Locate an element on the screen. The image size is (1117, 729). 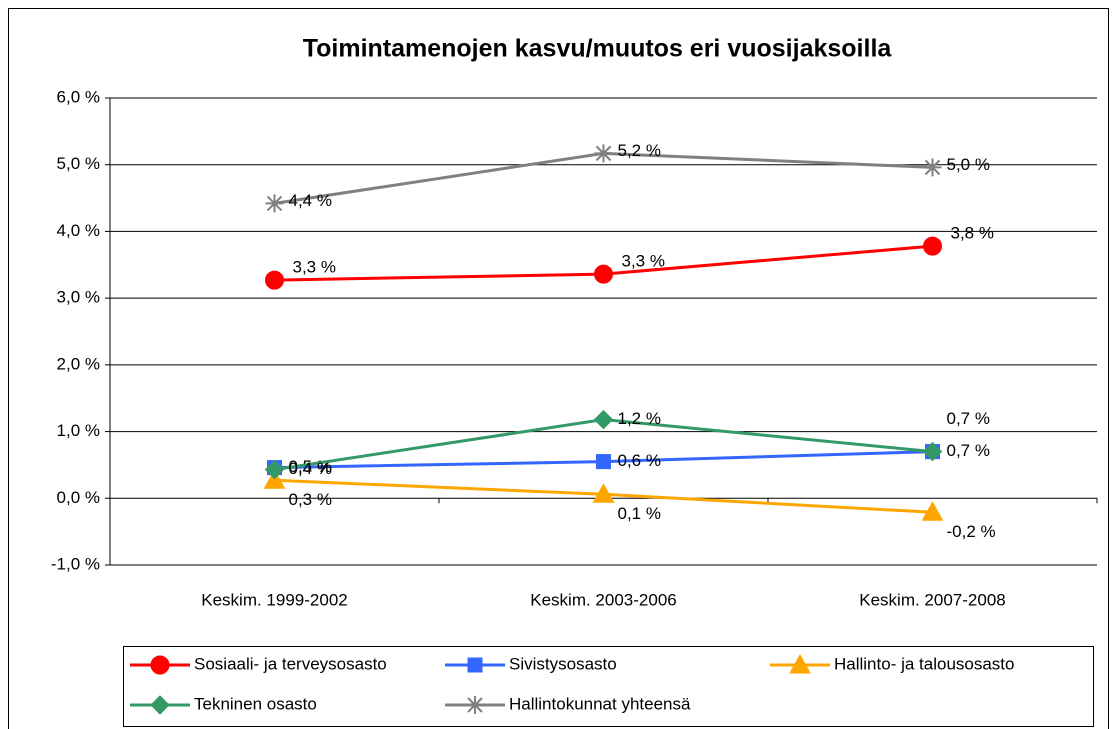
data-label: 3,8 % is located at coordinates (972, 233).